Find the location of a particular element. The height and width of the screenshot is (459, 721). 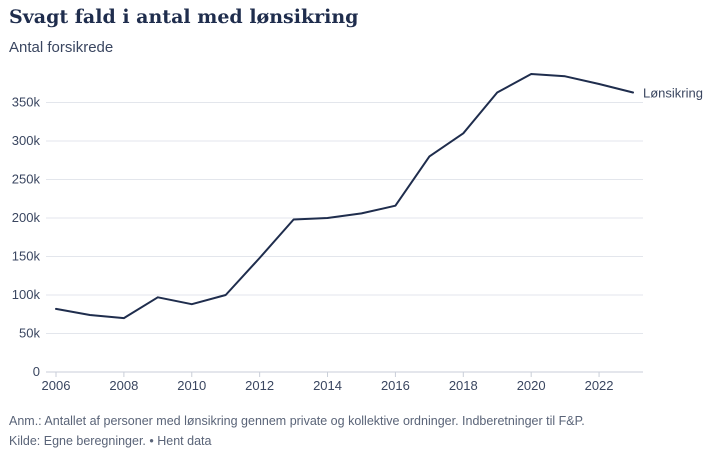

download-data-link: Hent data is located at coordinates (184, 441).